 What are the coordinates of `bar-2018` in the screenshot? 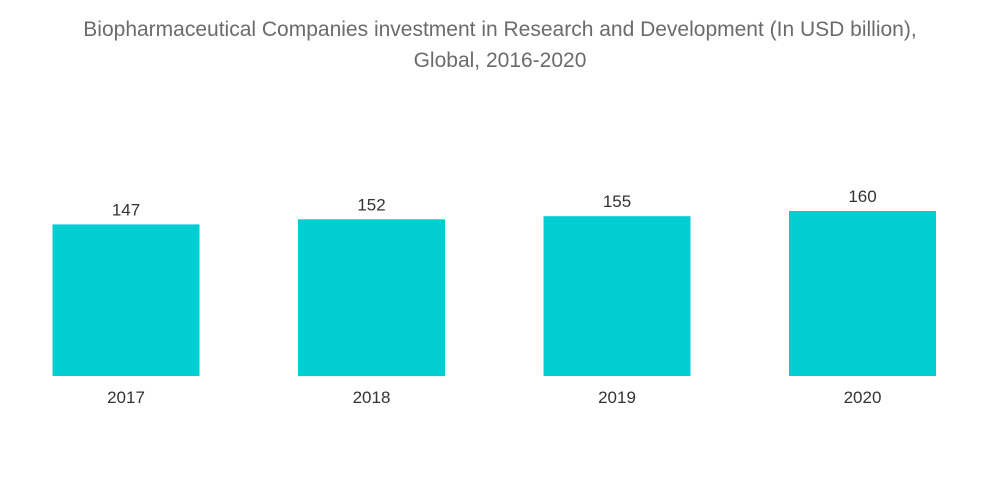 It's located at (371, 298).